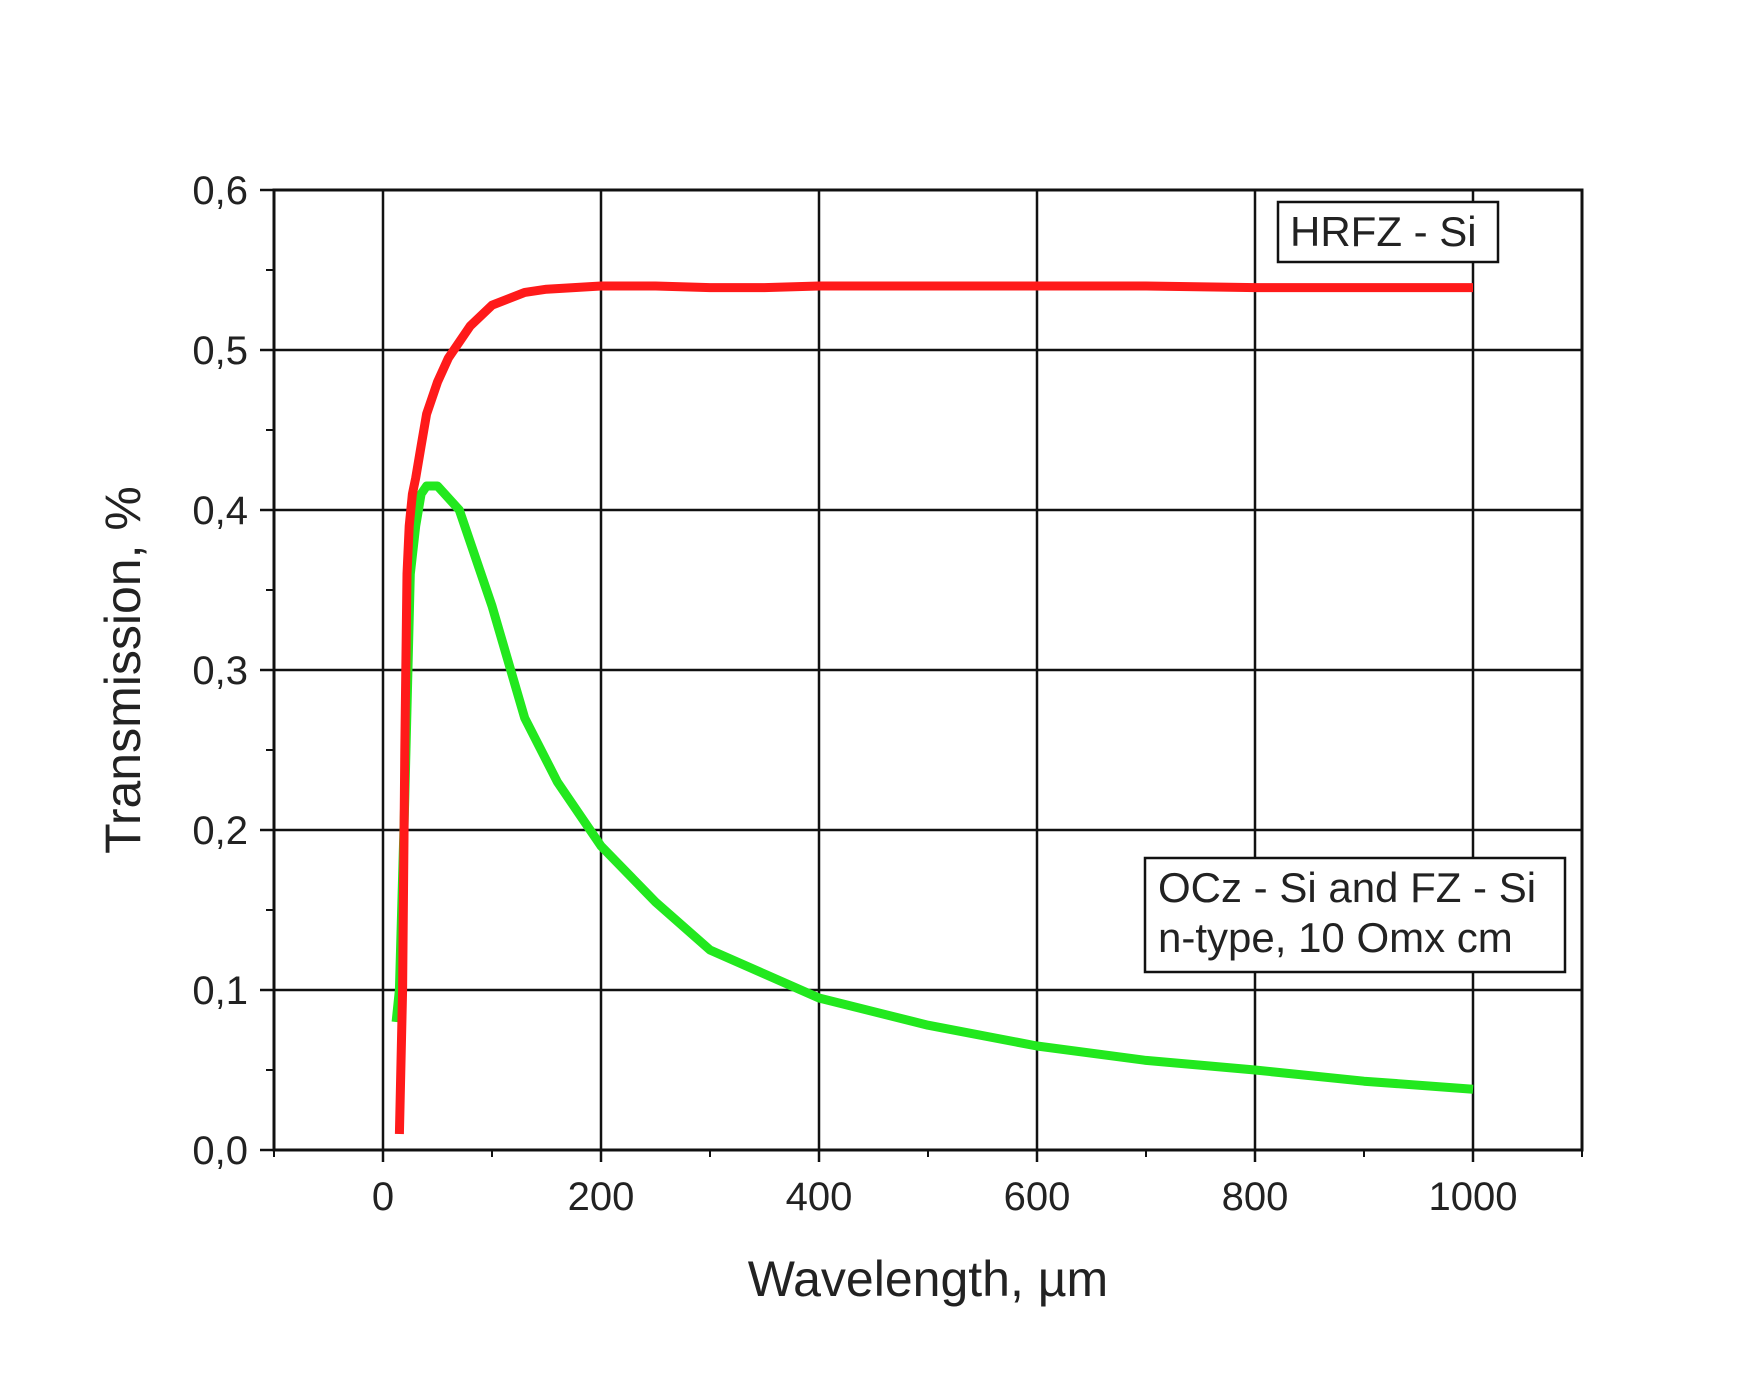 The height and width of the screenshot is (1397, 1752). I want to click on y-axis-label: Transmission, %, so click(123, 670).